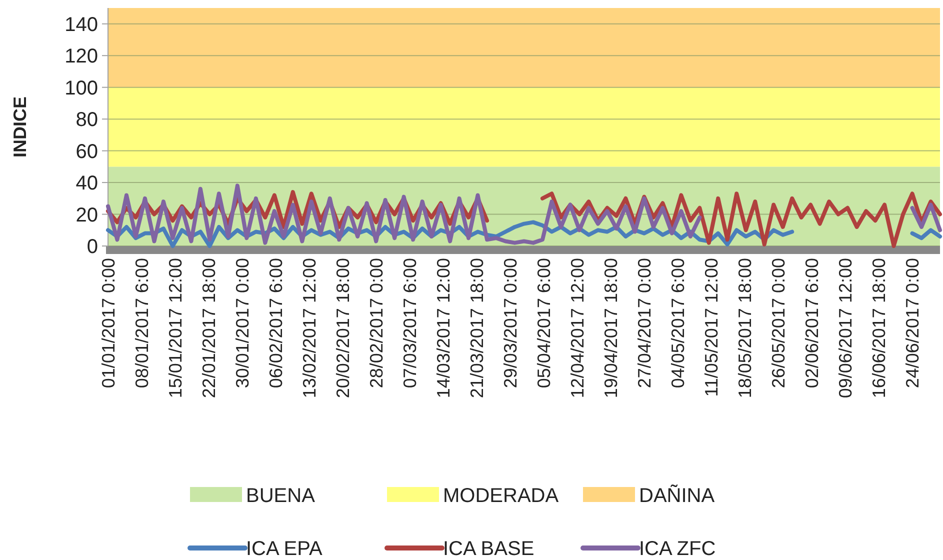  I want to click on x-tick-label: 07/03/2017 6:00, so click(410, 323).